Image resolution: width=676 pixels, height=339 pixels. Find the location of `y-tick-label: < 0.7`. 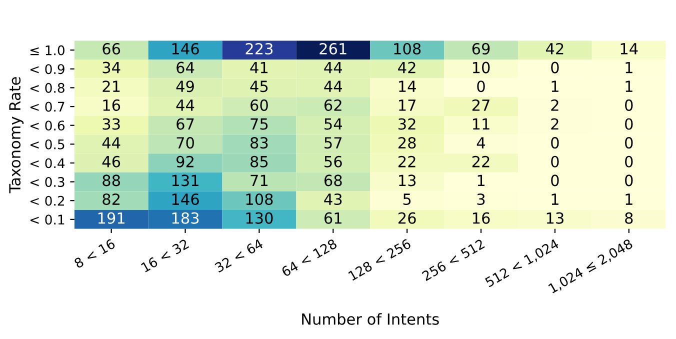

y-tick-label: < 0.7 is located at coordinates (47, 107).